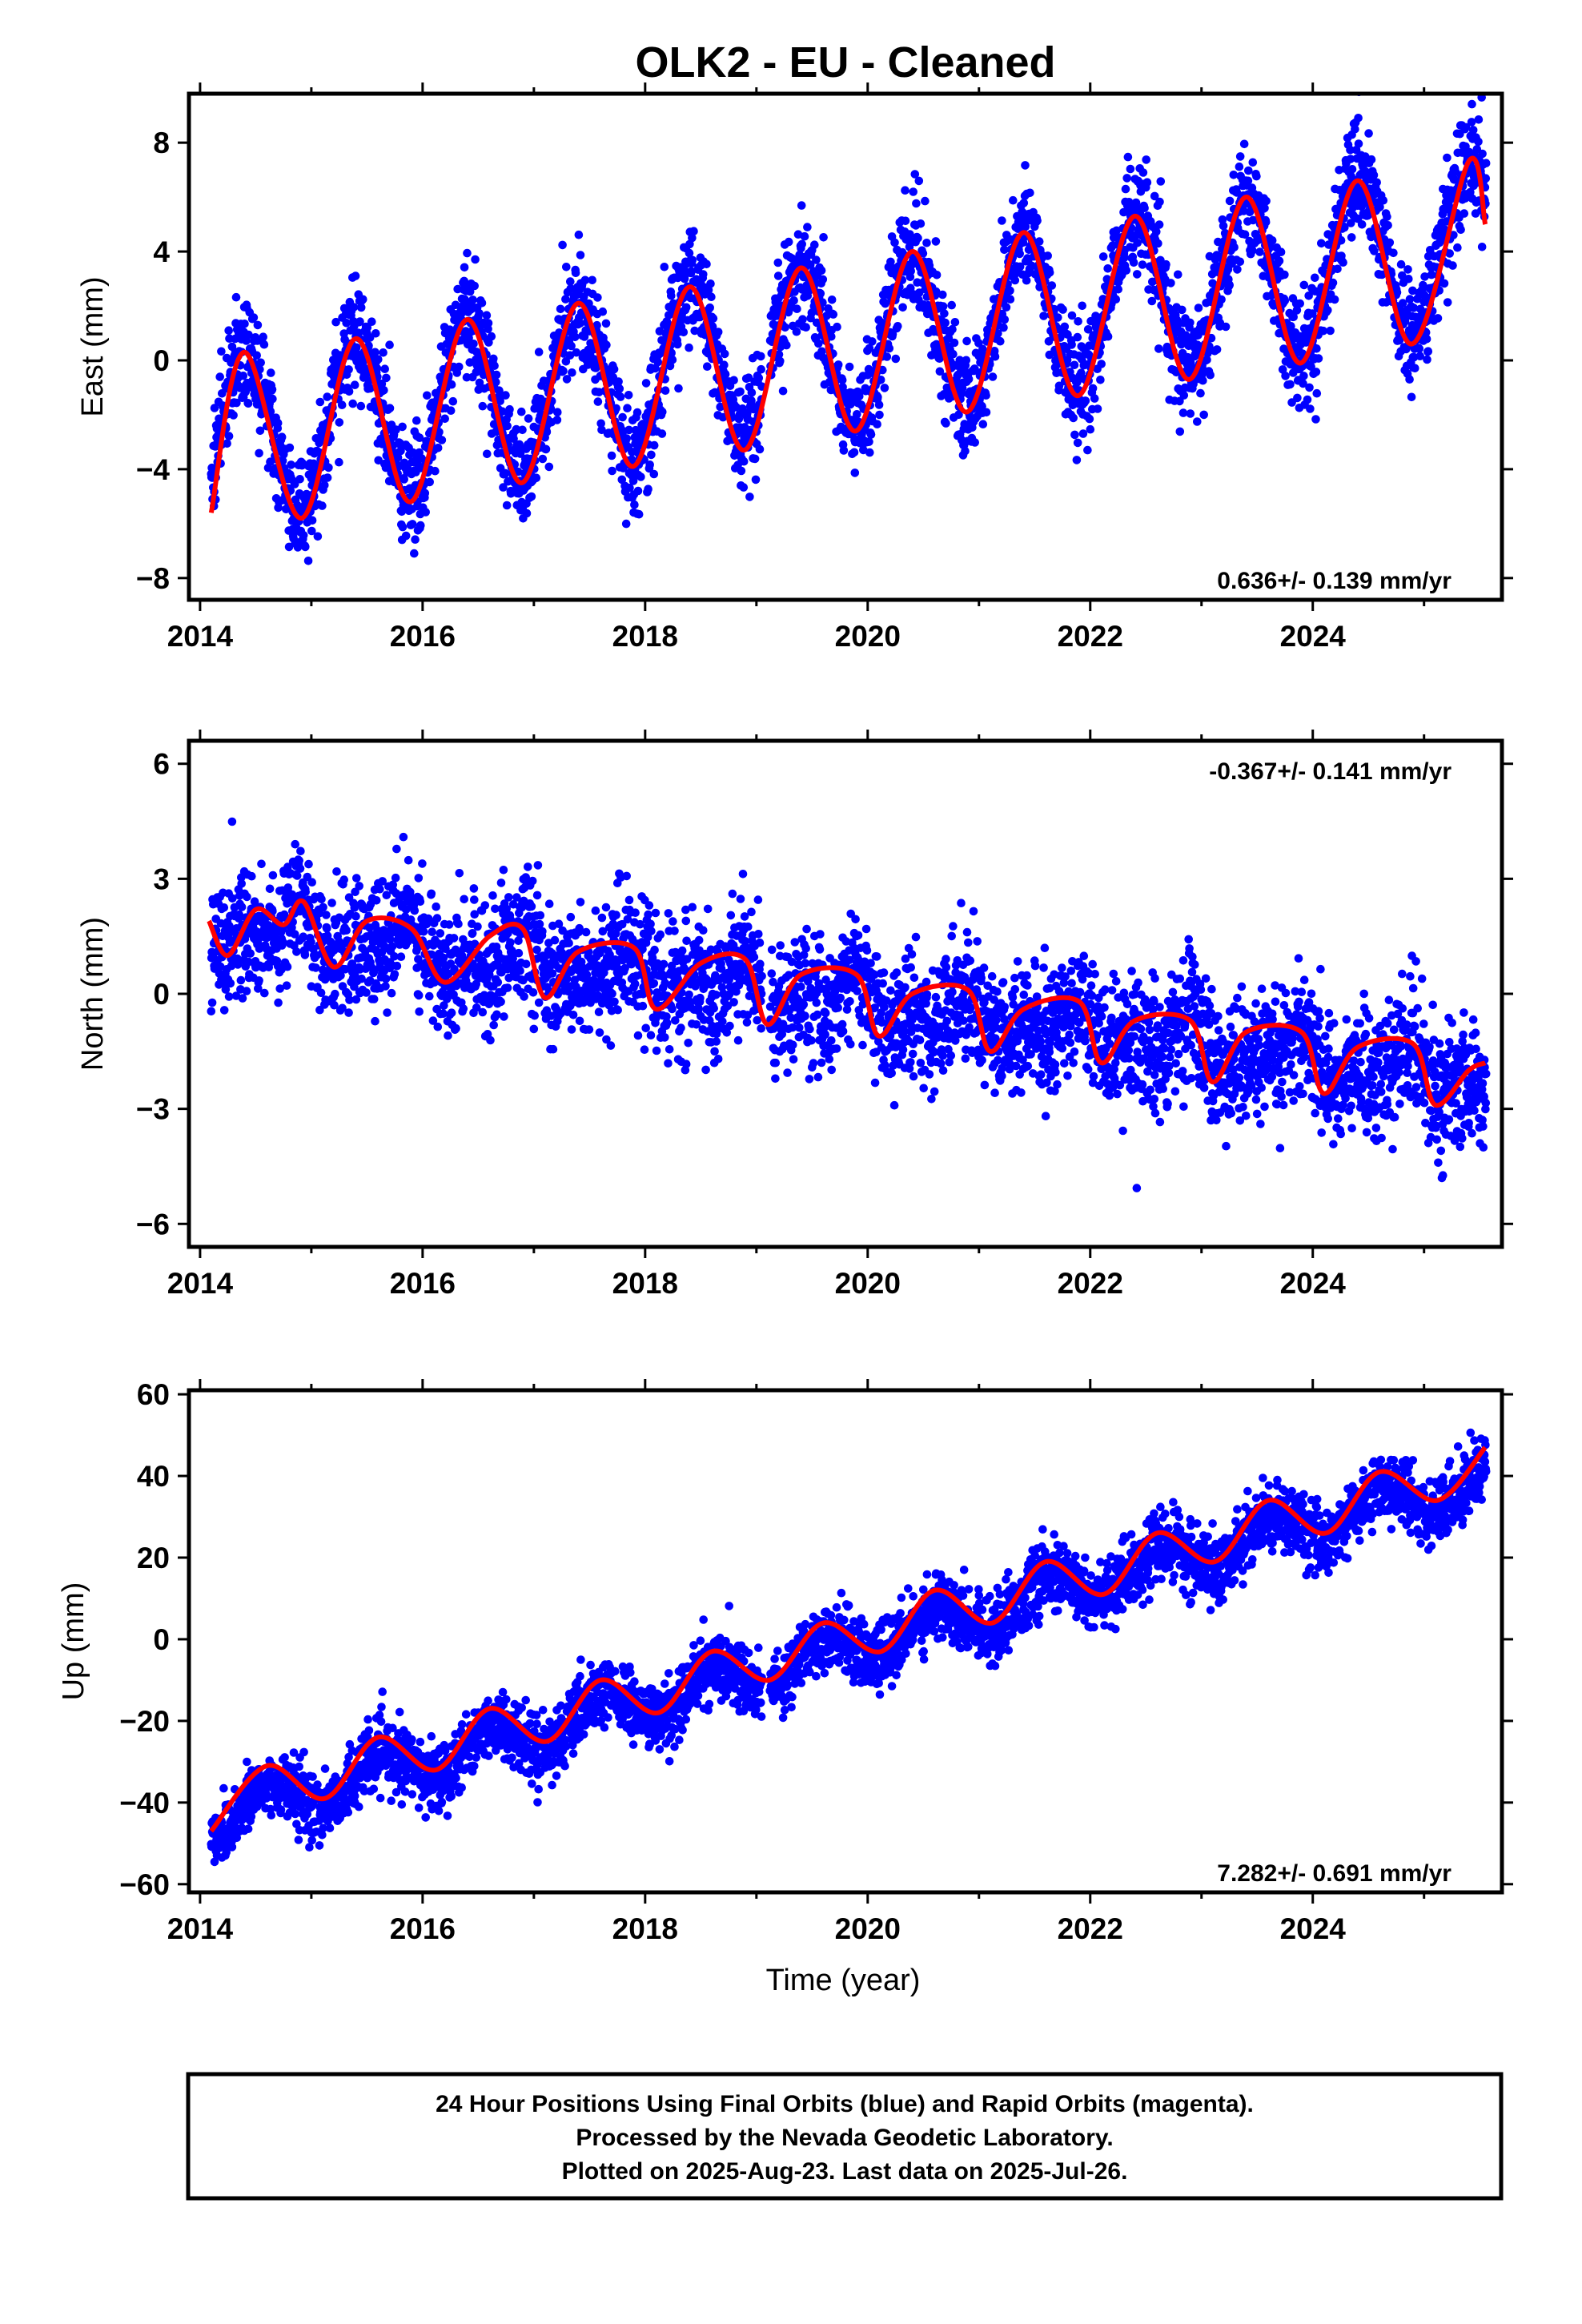  I want to click on east-y-tick-label: 0, so click(161, 360).